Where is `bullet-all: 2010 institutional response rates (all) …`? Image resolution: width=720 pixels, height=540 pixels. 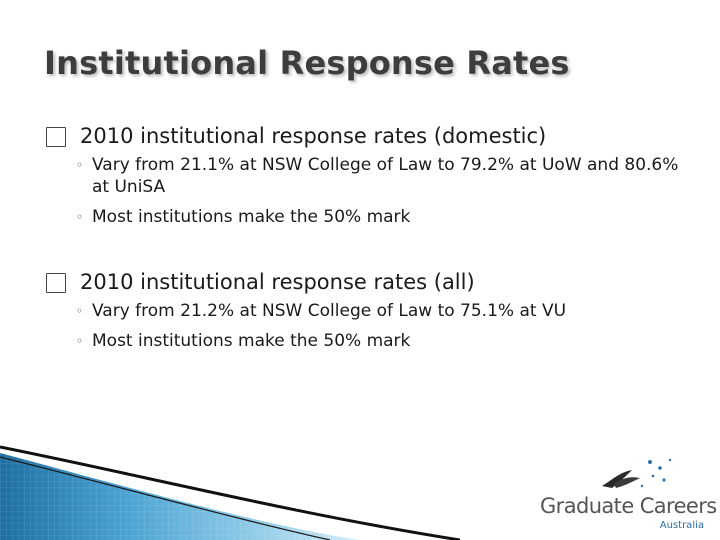 bullet-all: 2010 institutional response rates (all) … is located at coordinates (366, 310).